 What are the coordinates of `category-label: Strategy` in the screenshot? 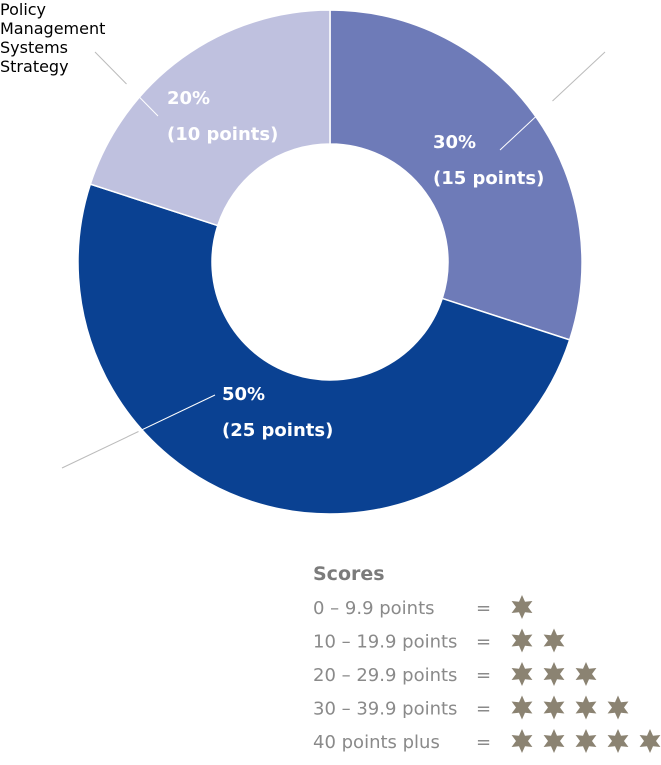 It's located at (34, 66).